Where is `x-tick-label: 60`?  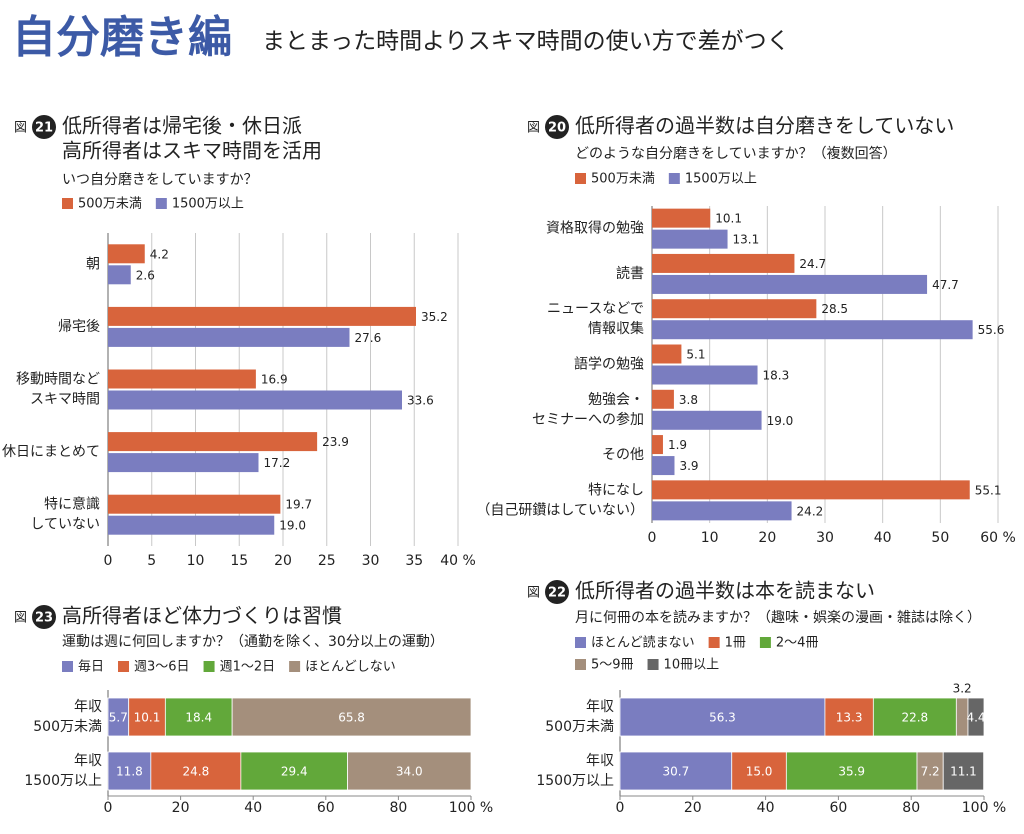 x-tick-label: 60 is located at coordinates (326, 808).